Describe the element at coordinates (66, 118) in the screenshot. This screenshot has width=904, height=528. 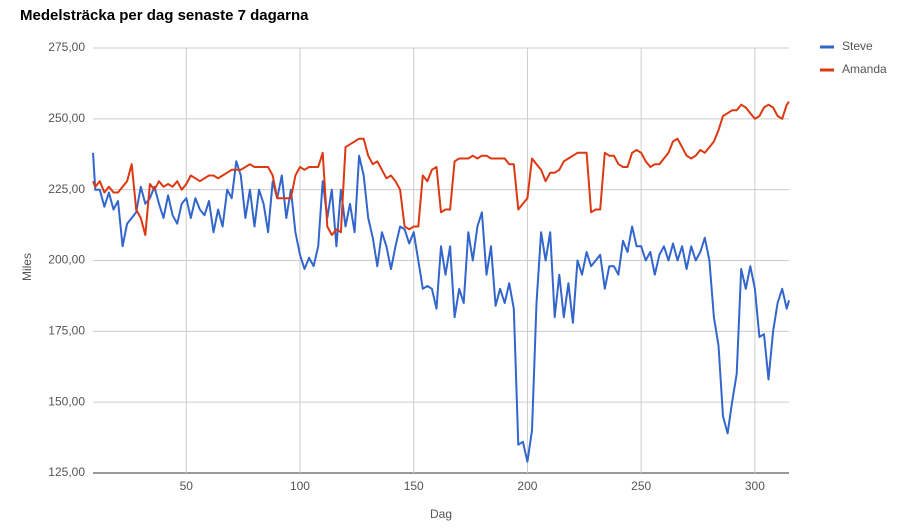
I see `y-tick-label: 250,00` at that location.